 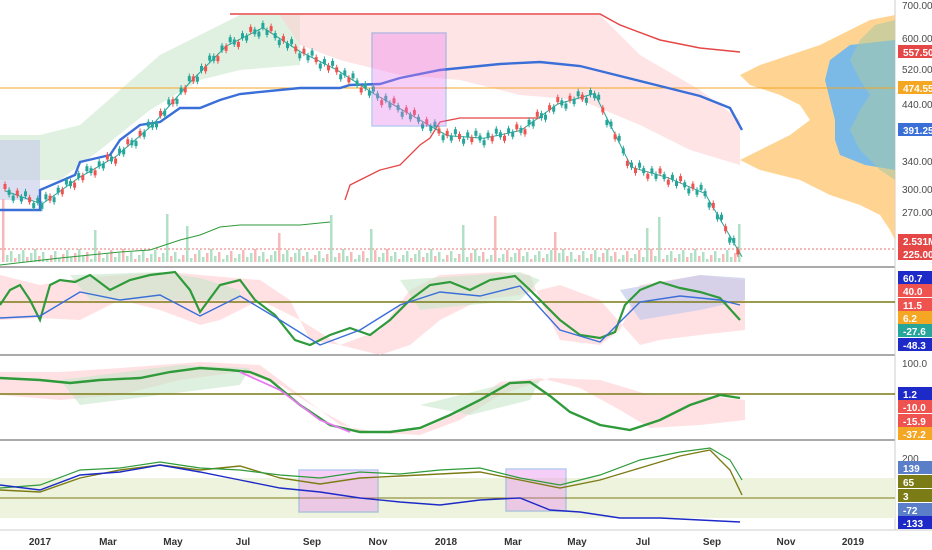 What do you see at coordinates (915, 406) in the screenshot?
I see `osc2-tag-bg` at bounding box center [915, 406].